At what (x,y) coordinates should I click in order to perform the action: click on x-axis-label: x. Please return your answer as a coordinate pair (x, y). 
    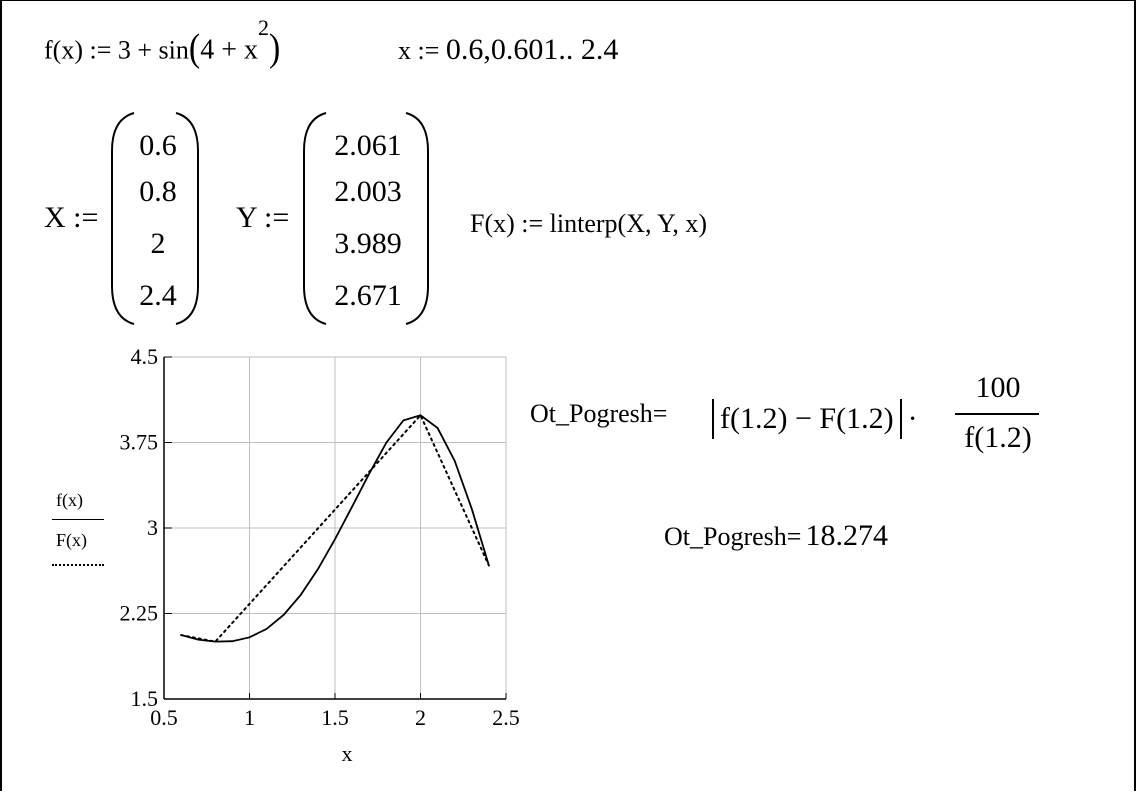
    Looking at the image, I should click on (347, 753).